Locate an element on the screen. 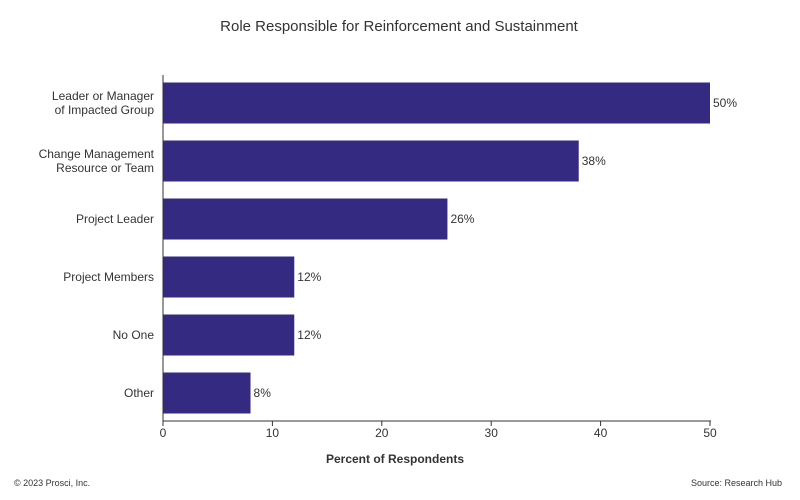 The height and width of the screenshot is (500, 800). category-label: Project Leader is located at coordinates (115, 219).